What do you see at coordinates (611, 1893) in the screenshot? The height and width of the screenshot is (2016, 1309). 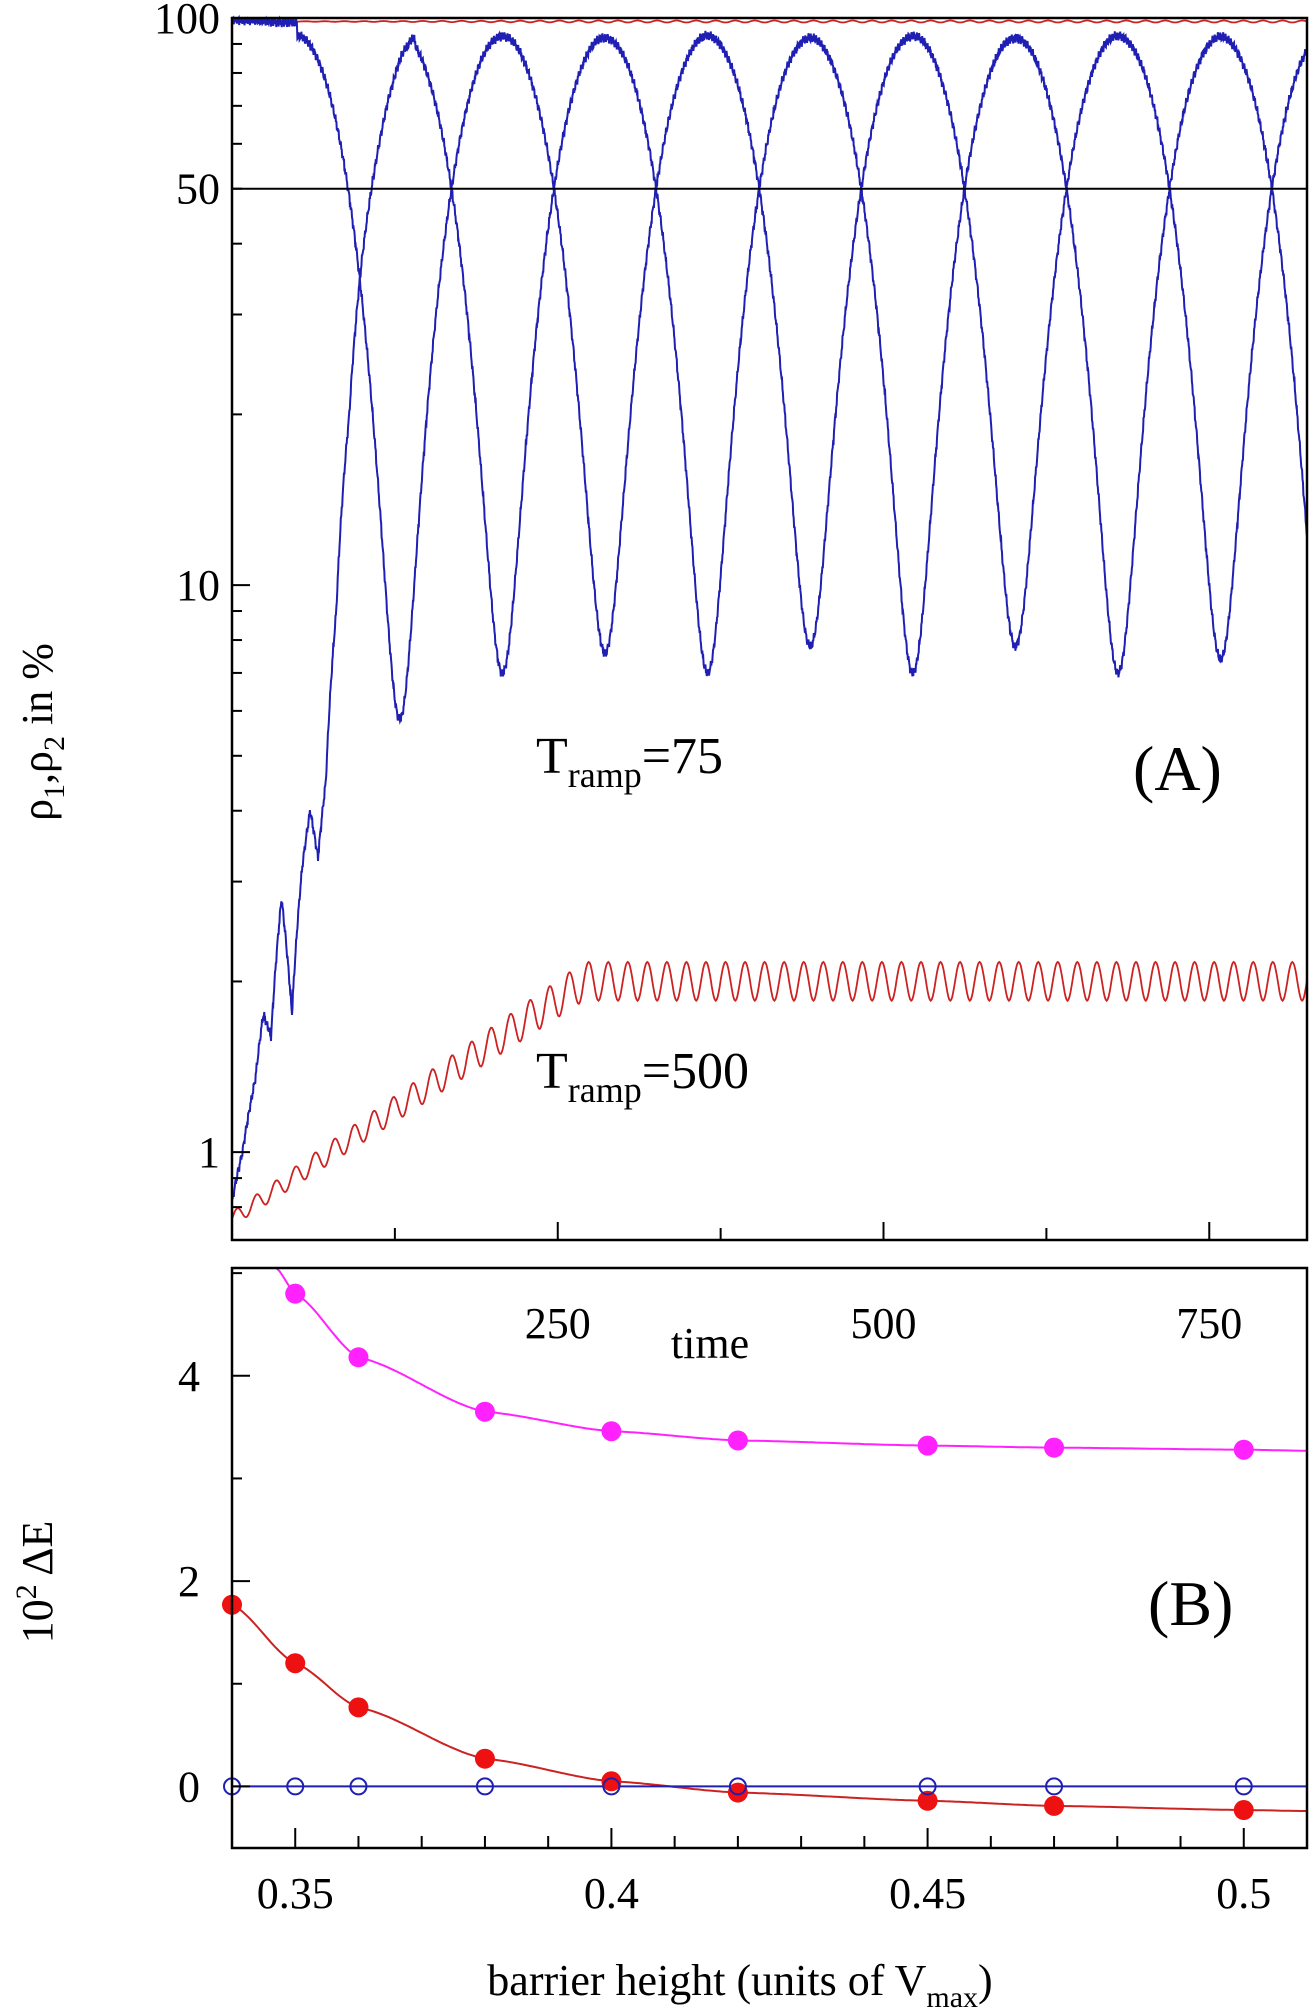 I see `x-tick-label: 0.4` at bounding box center [611, 1893].